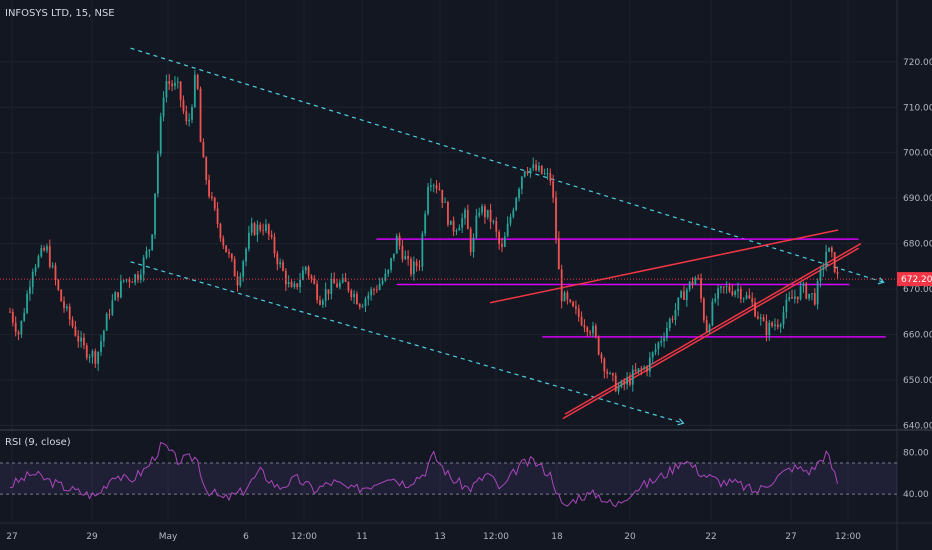 Image resolution: width=932 pixels, height=550 pixels. What do you see at coordinates (664, 266) in the screenshot?
I see `wedge-upper-line` at bounding box center [664, 266].